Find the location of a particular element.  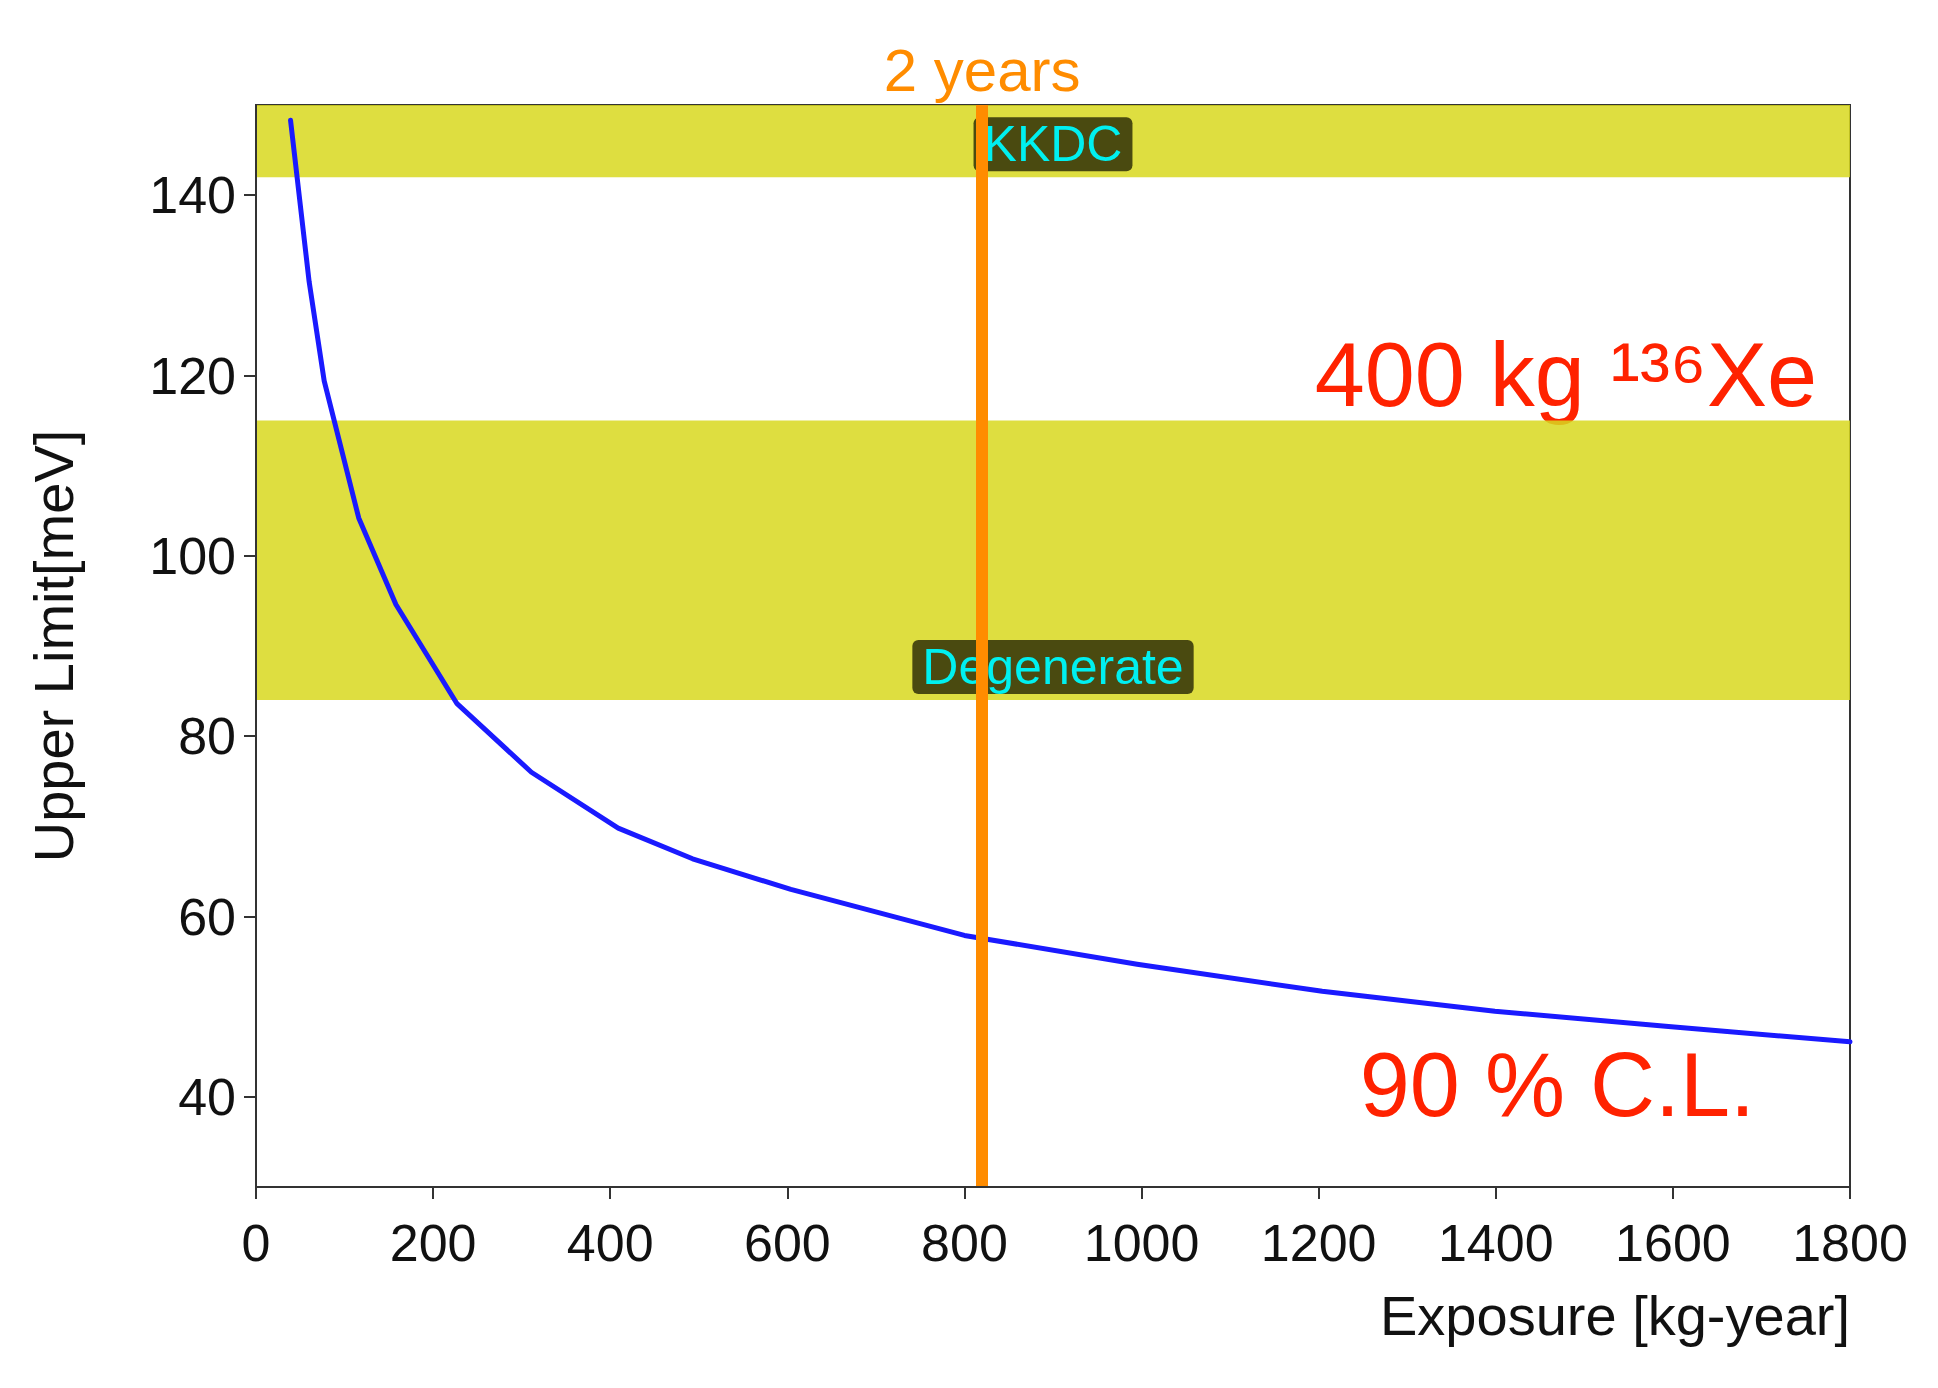

band-label: KKDC is located at coordinates (1053, 144).